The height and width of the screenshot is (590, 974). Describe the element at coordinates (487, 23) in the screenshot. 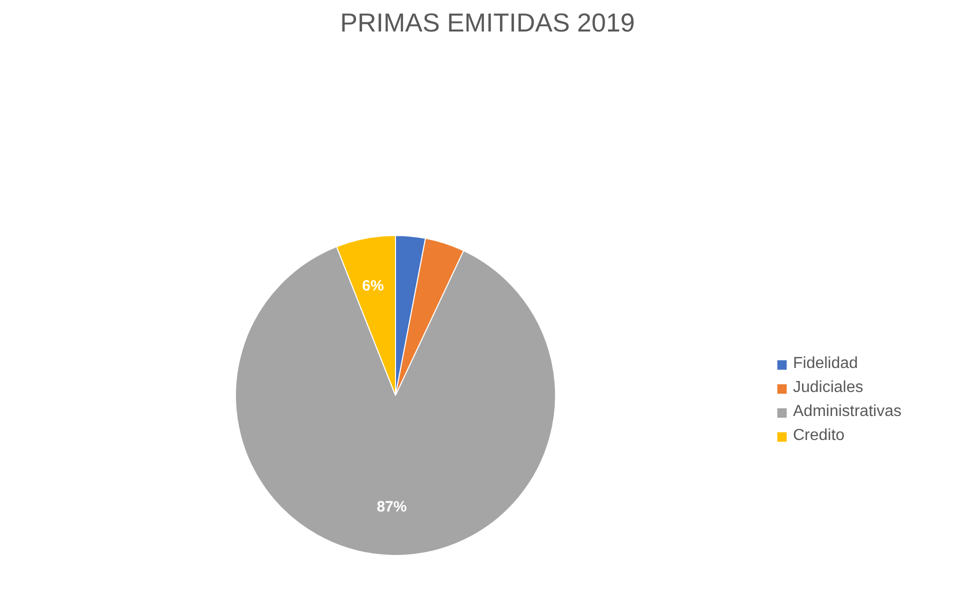

I see `chart-title: PRIMAS EMITIDAS 2019` at that location.